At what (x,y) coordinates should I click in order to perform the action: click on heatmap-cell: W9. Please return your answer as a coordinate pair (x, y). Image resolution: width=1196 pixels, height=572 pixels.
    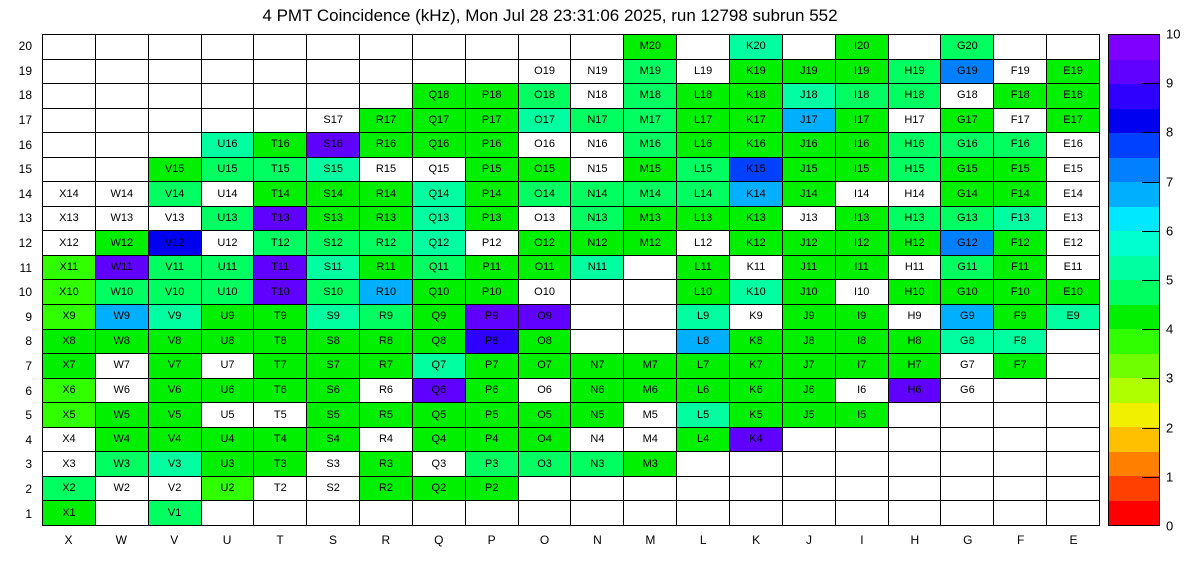
    Looking at the image, I should click on (122, 317).